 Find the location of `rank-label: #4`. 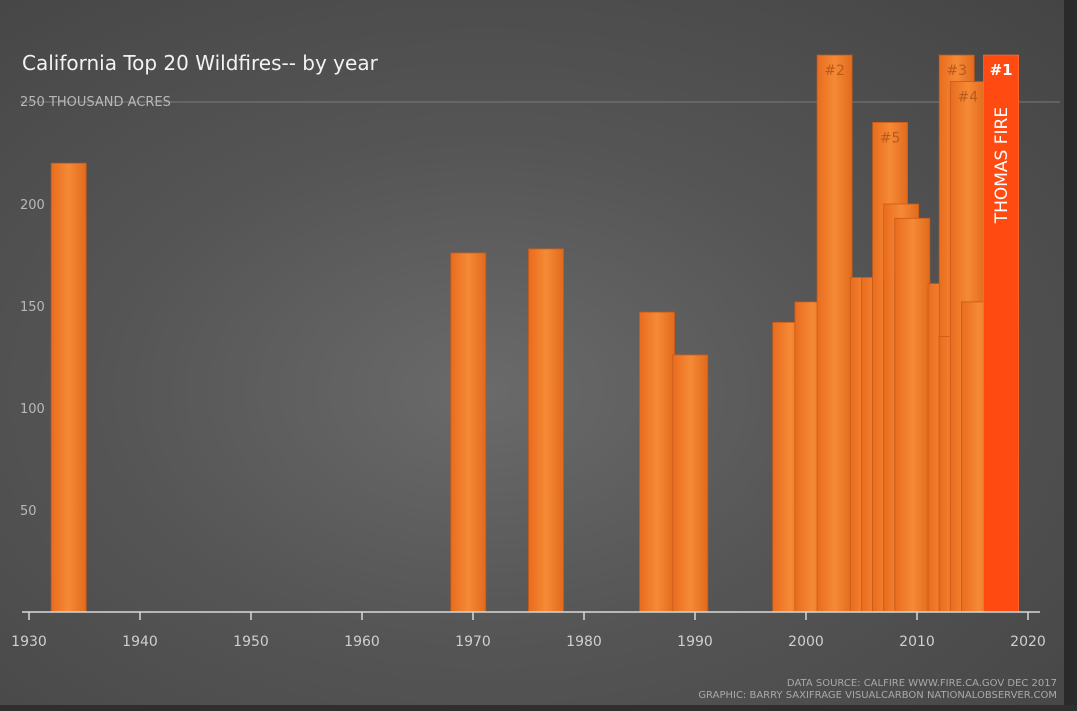

rank-label: #4 is located at coordinates (967, 98).